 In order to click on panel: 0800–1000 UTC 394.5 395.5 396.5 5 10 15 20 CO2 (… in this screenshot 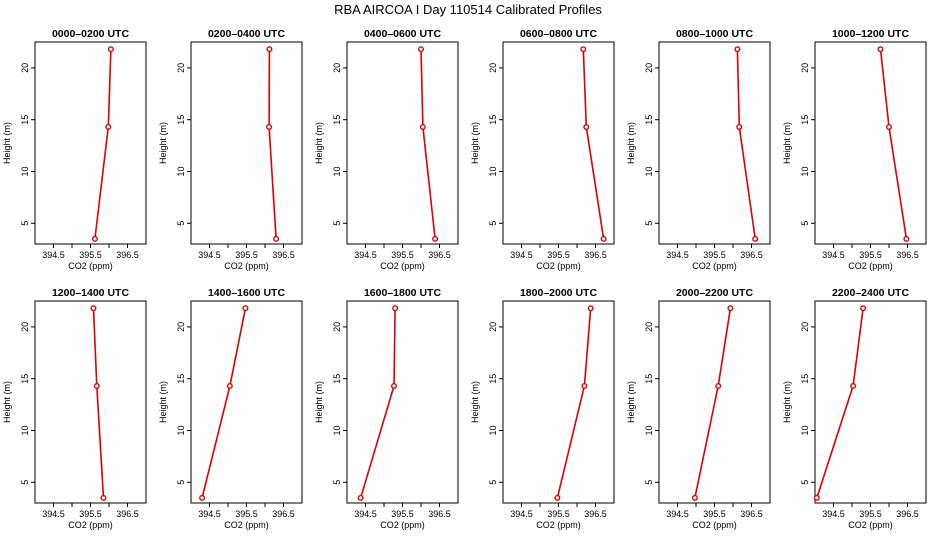, I will do `click(698, 149)`.